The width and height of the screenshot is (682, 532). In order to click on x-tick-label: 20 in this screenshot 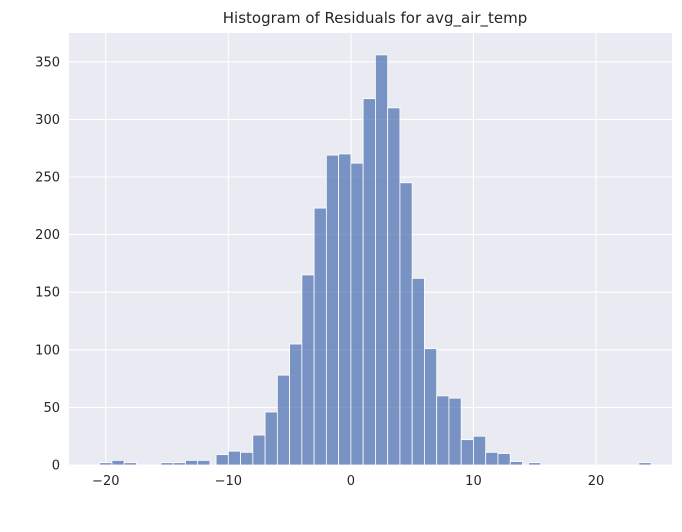, I will do `click(596, 481)`.